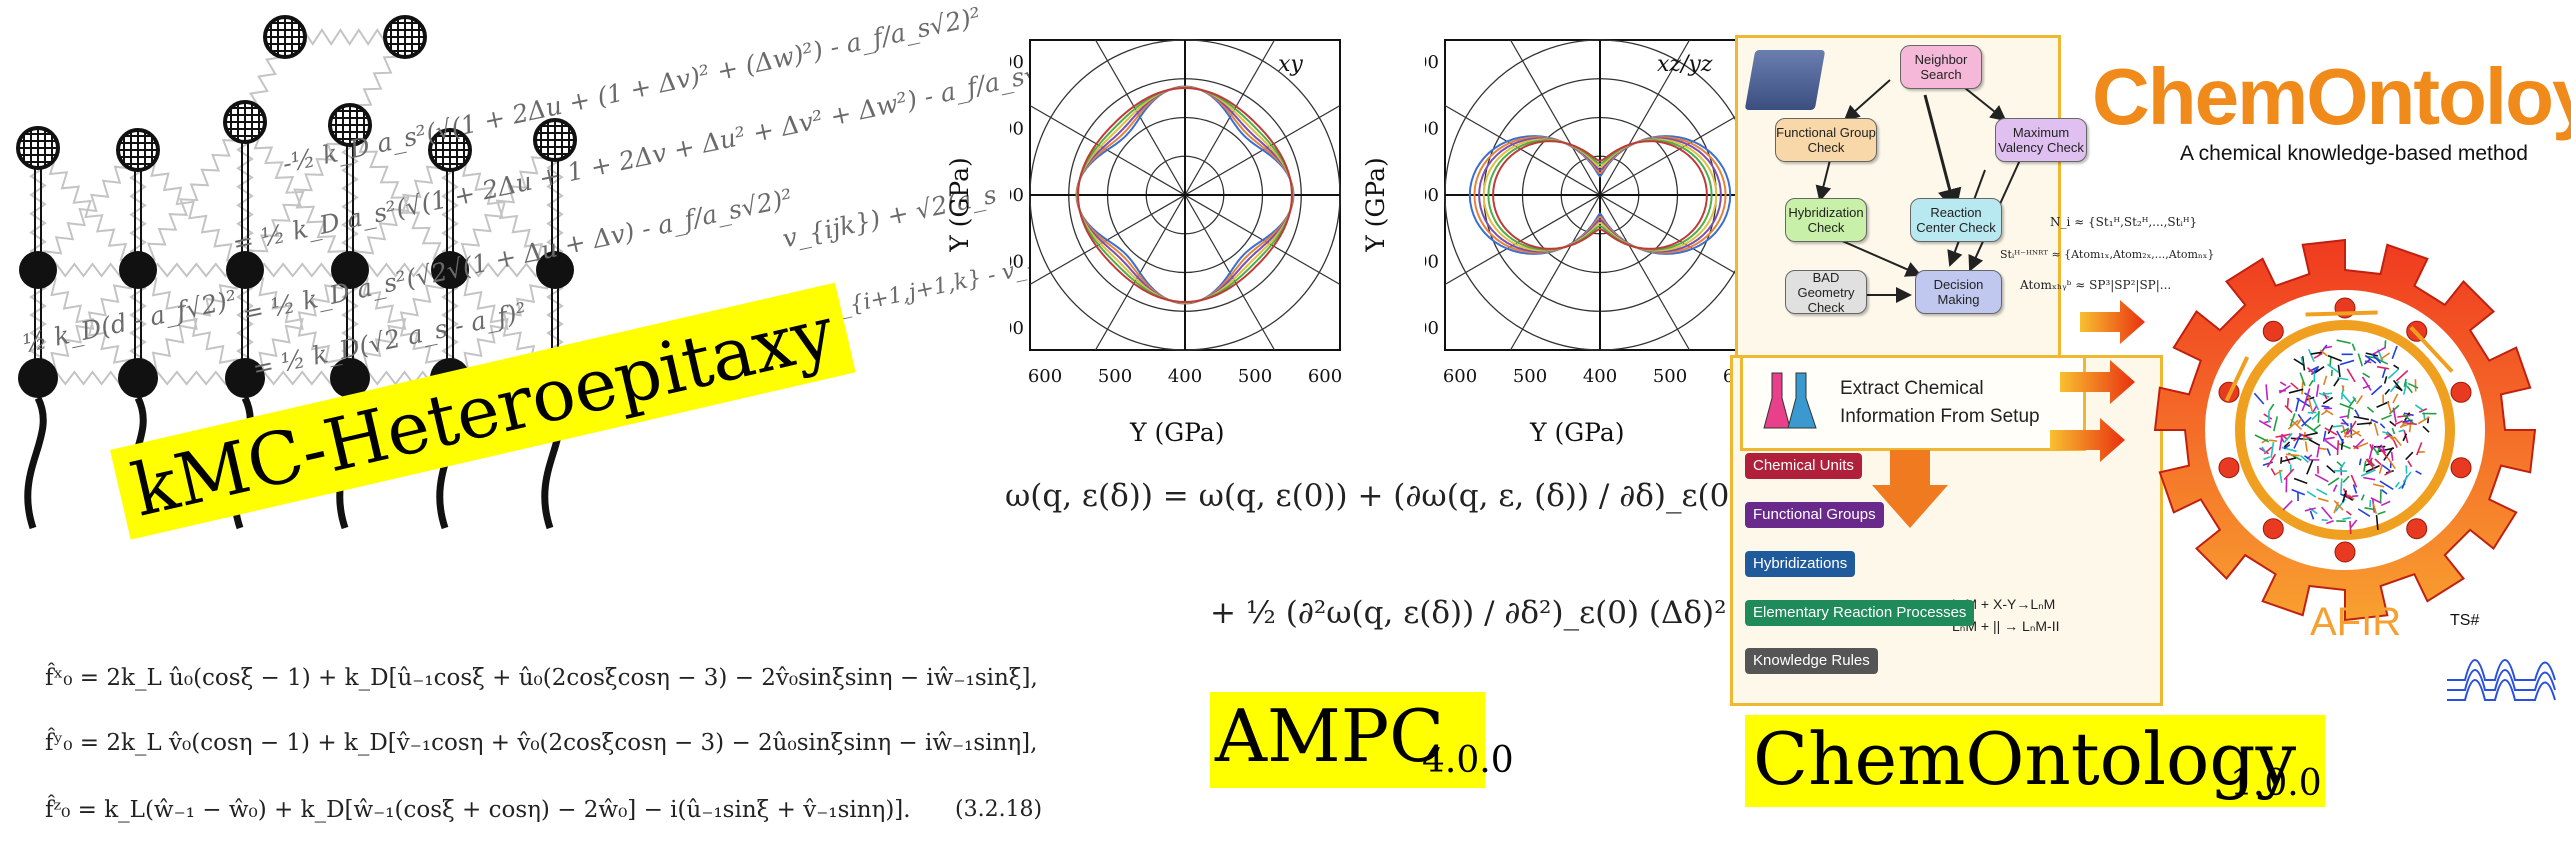  I want to click on chemontology-title-version: 1.0.0, so click(2276, 783).